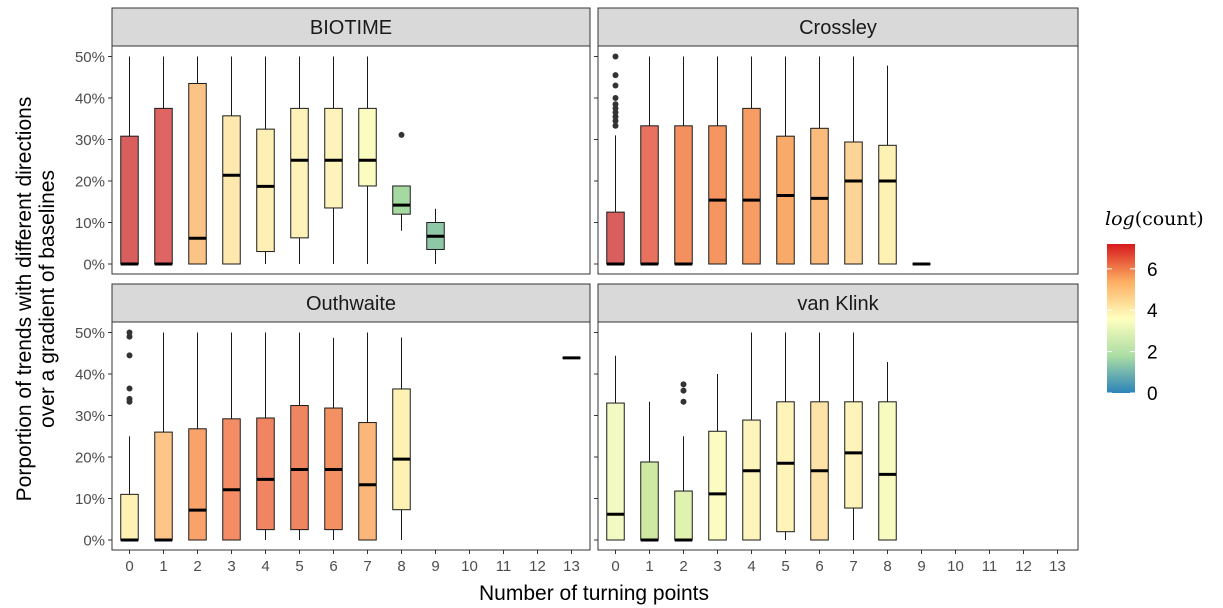 The image size is (1223, 608). Describe the element at coordinates (838, 436) in the screenshot. I see `plot-panel` at that location.